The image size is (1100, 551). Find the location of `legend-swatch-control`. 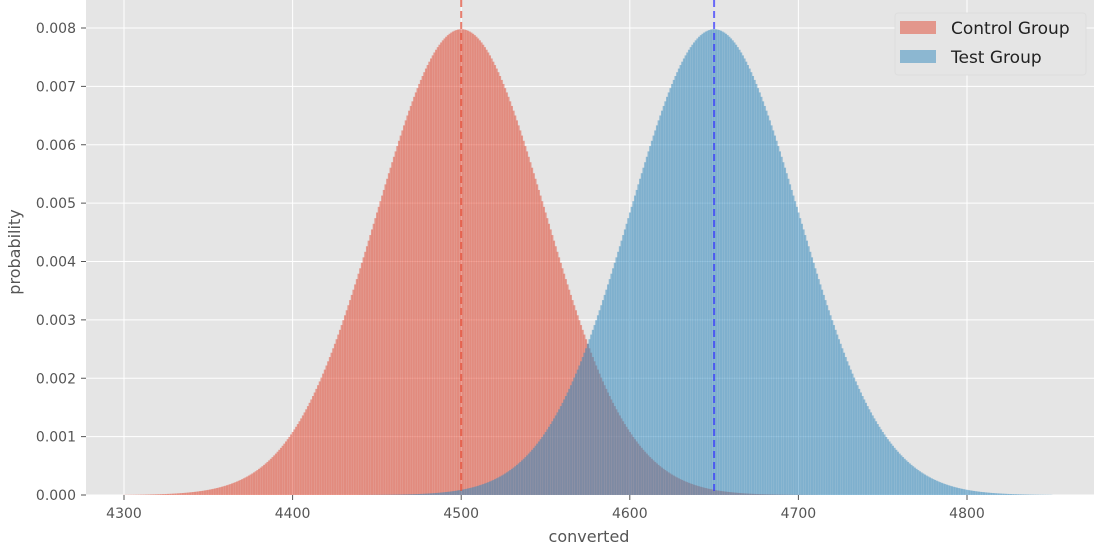

legend-swatch-control is located at coordinates (918, 27).